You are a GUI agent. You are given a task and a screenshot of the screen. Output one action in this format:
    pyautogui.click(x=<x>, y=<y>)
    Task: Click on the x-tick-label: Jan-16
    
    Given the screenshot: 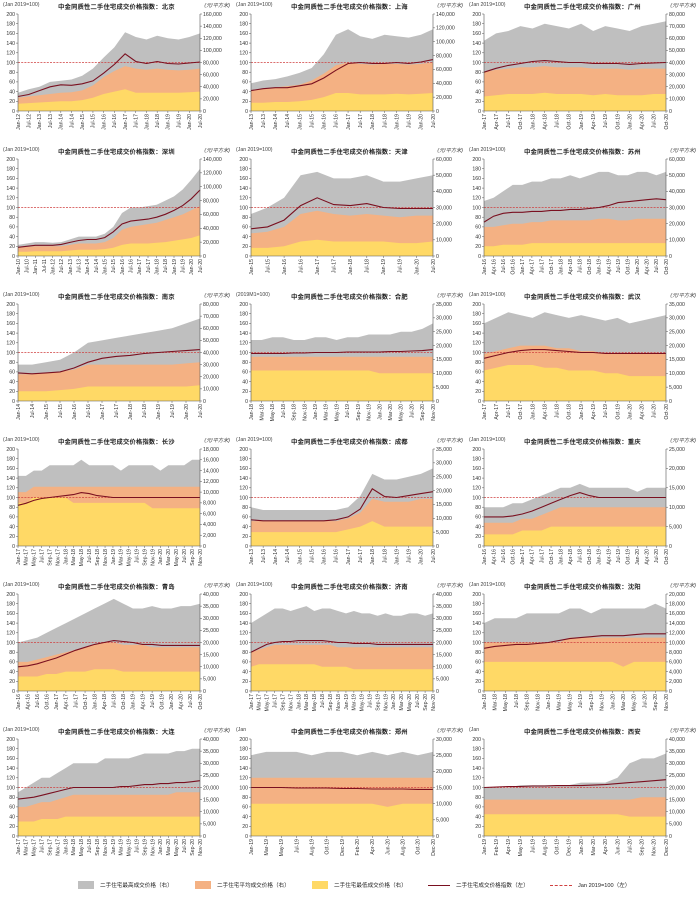 What is the action you would take?
    pyautogui.click(x=123, y=267)
    